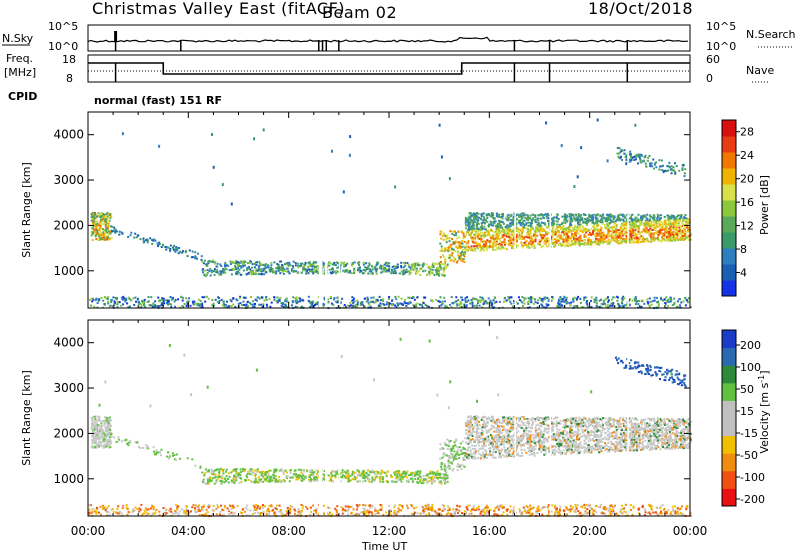 The height and width of the screenshot is (559, 800). Describe the element at coordinates (721, 26) in the screenshot. I see `nsearch-tick-top: 10^5` at that location.